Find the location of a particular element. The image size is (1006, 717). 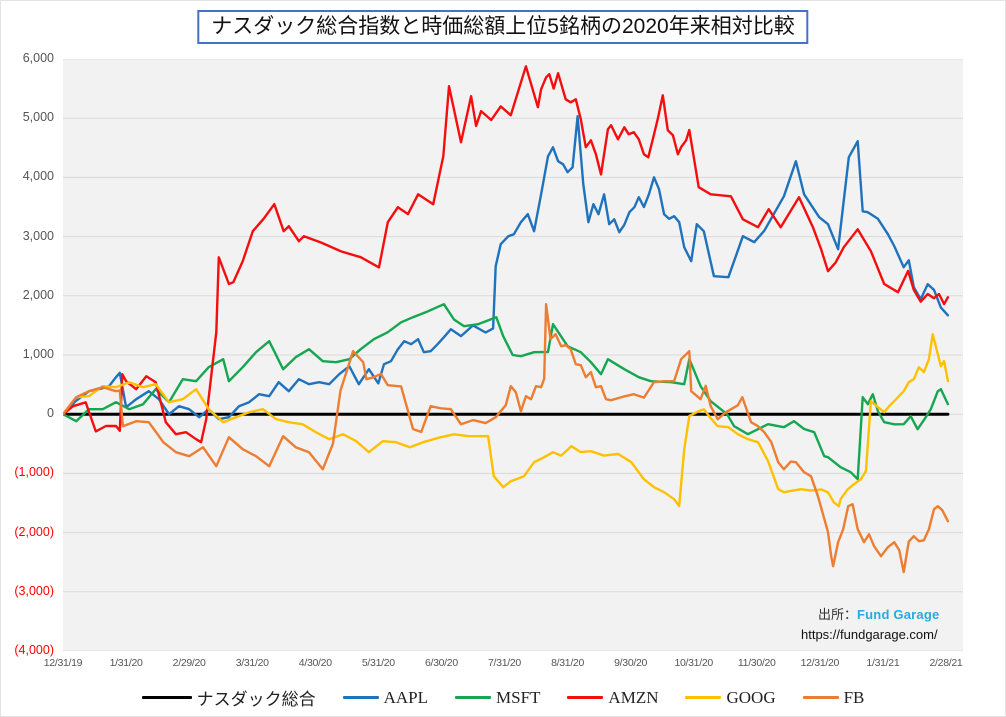

legend-label: FB is located at coordinates (854, 697).